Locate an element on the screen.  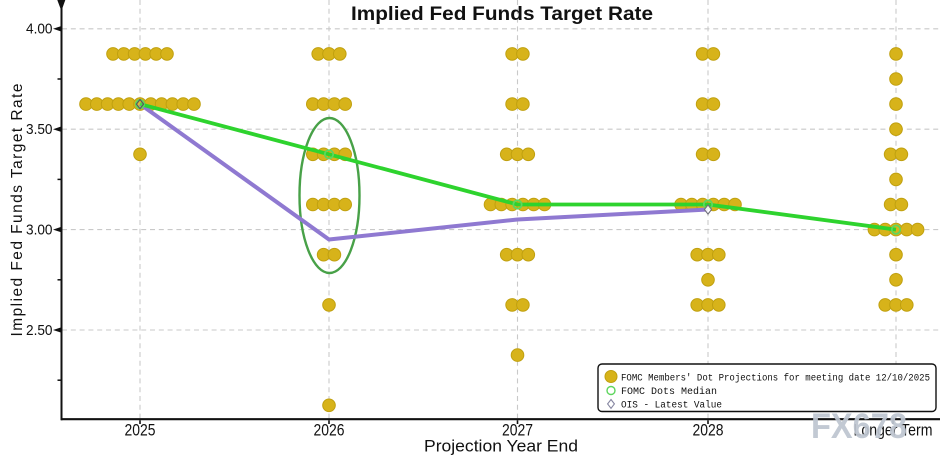
svg-text: 2.50 is located at coordinates (39, 330).